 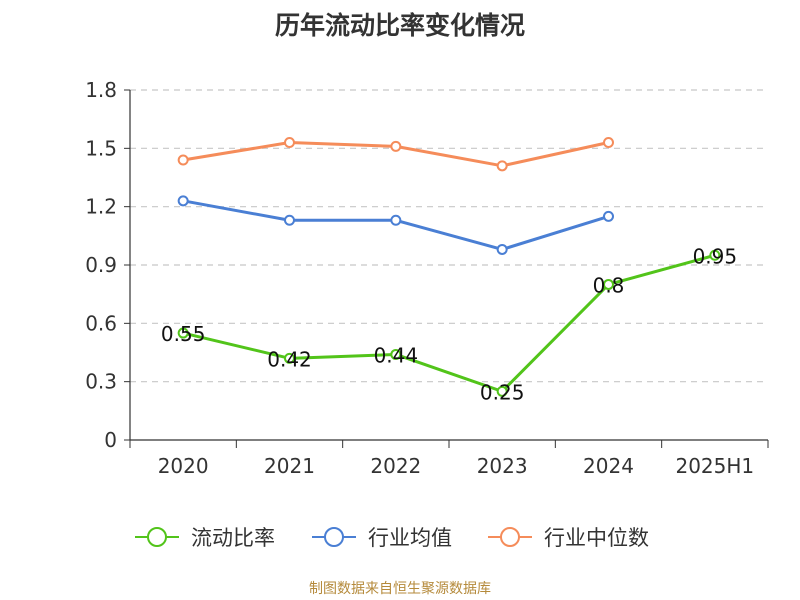 I want to click on y-tick-label: 1.8, so click(x=101, y=90).